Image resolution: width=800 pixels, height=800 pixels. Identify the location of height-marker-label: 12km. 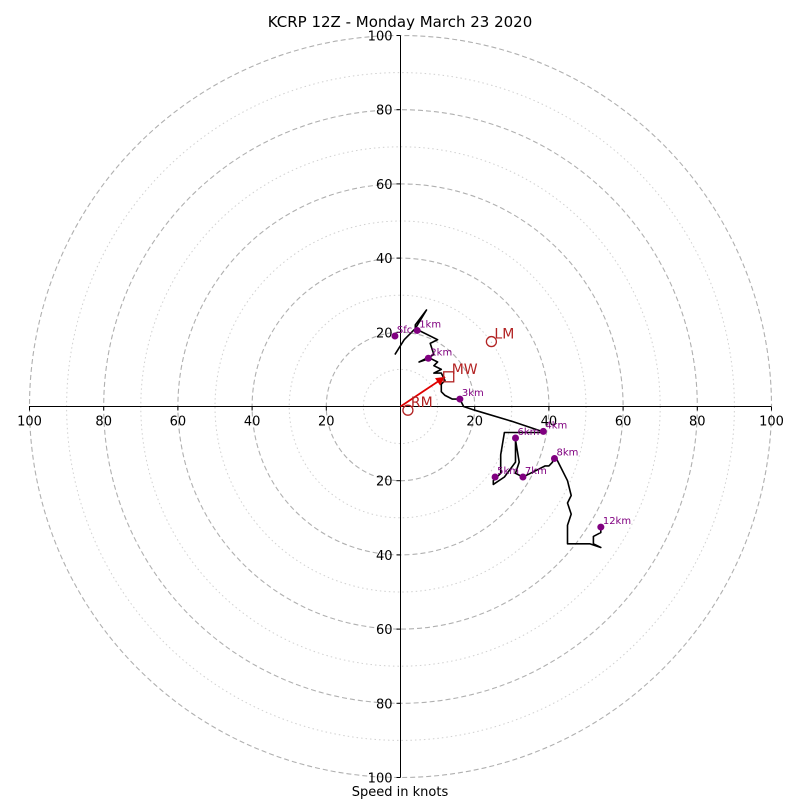
(617, 521).